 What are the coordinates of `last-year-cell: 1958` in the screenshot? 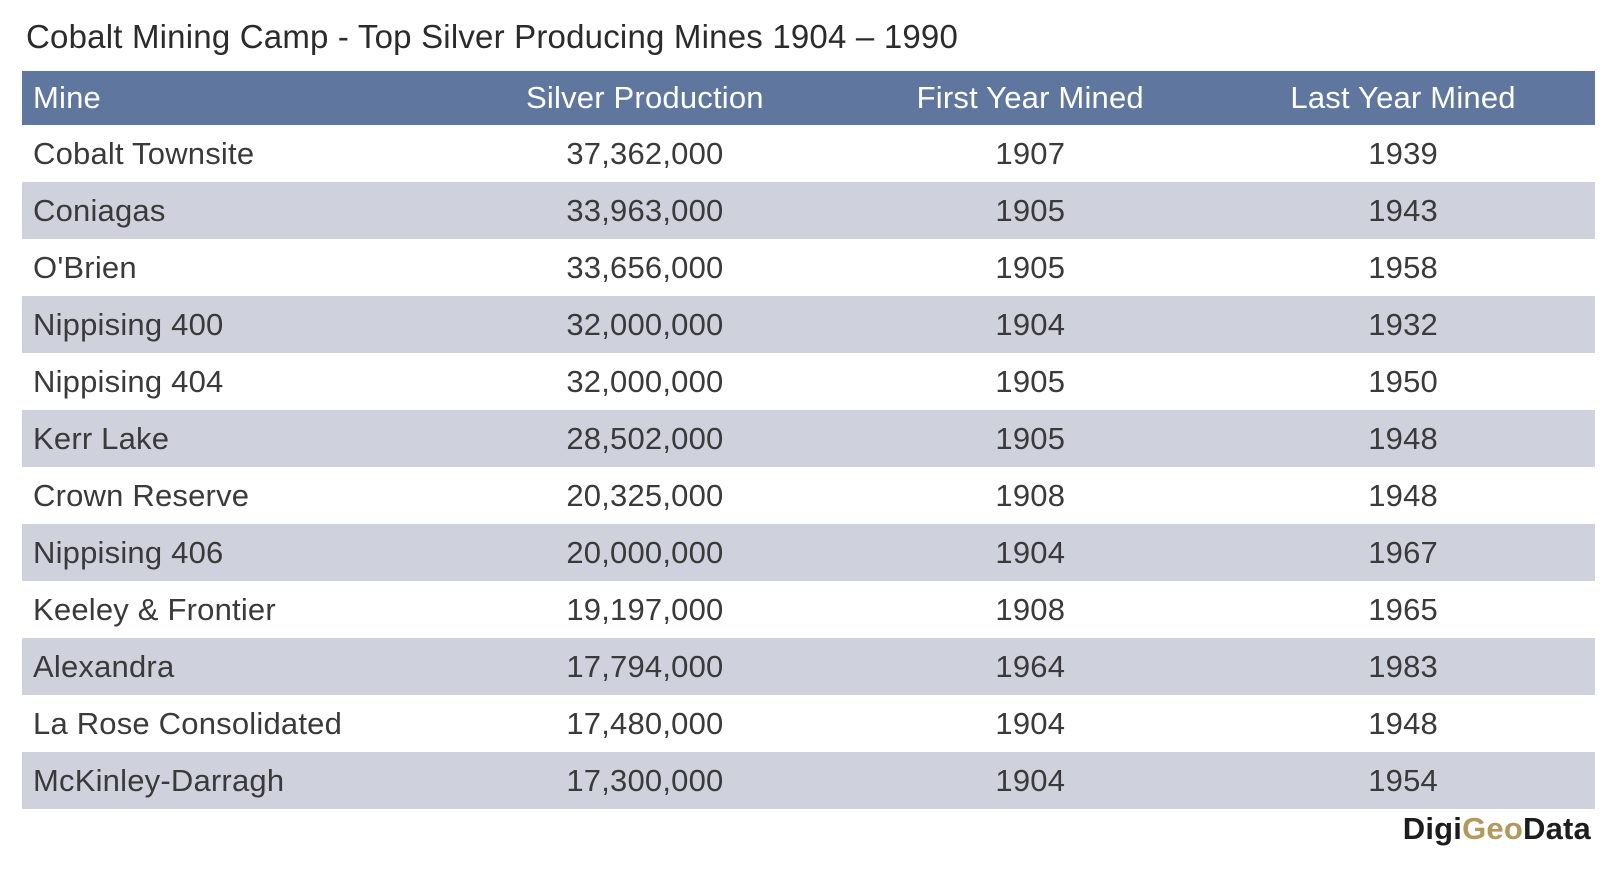 It's located at (1403, 267).